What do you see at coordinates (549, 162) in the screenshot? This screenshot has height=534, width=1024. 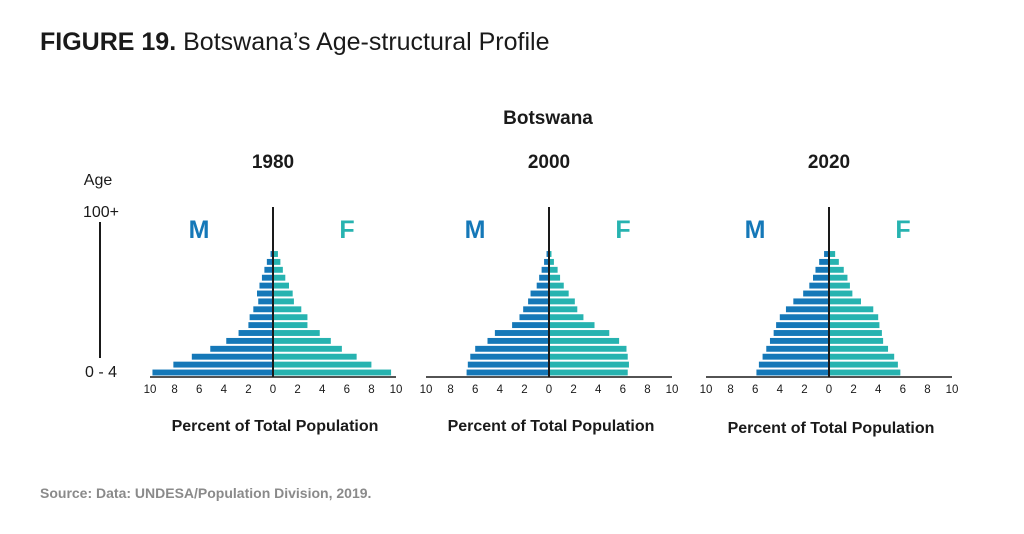 I see `chart-title-2000: 2000` at bounding box center [549, 162].